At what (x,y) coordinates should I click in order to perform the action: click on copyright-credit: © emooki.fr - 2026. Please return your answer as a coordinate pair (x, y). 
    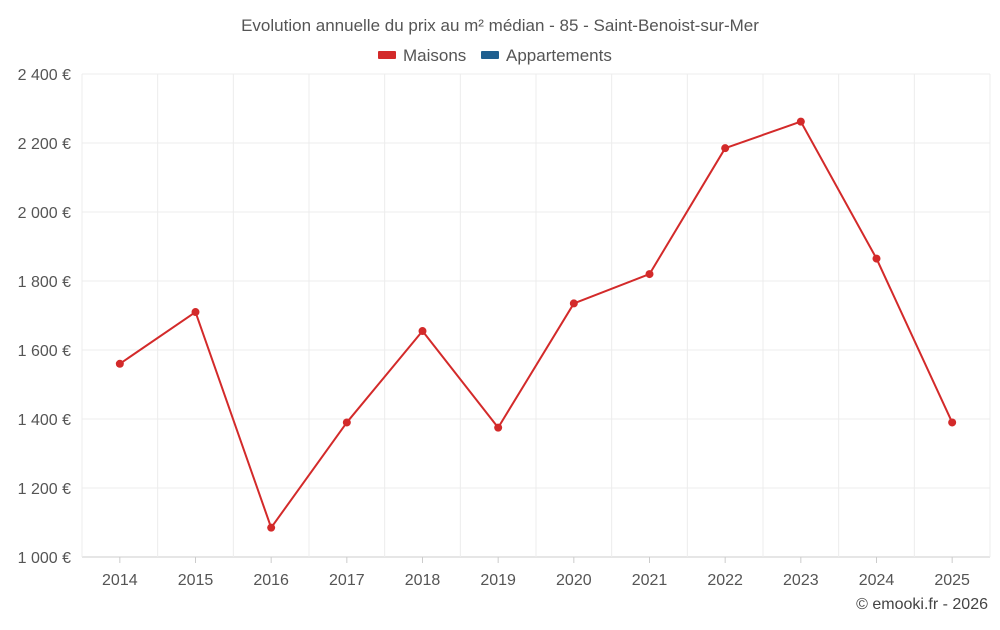
    Looking at the image, I should click on (922, 604).